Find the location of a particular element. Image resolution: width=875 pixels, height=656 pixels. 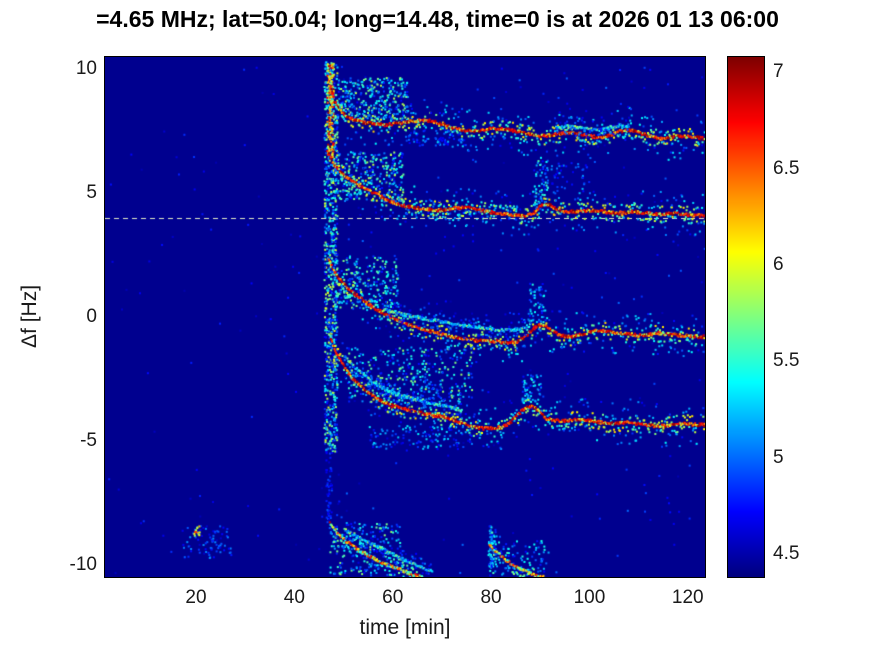

y-tick-label: -5 is located at coordinates (88, 440).